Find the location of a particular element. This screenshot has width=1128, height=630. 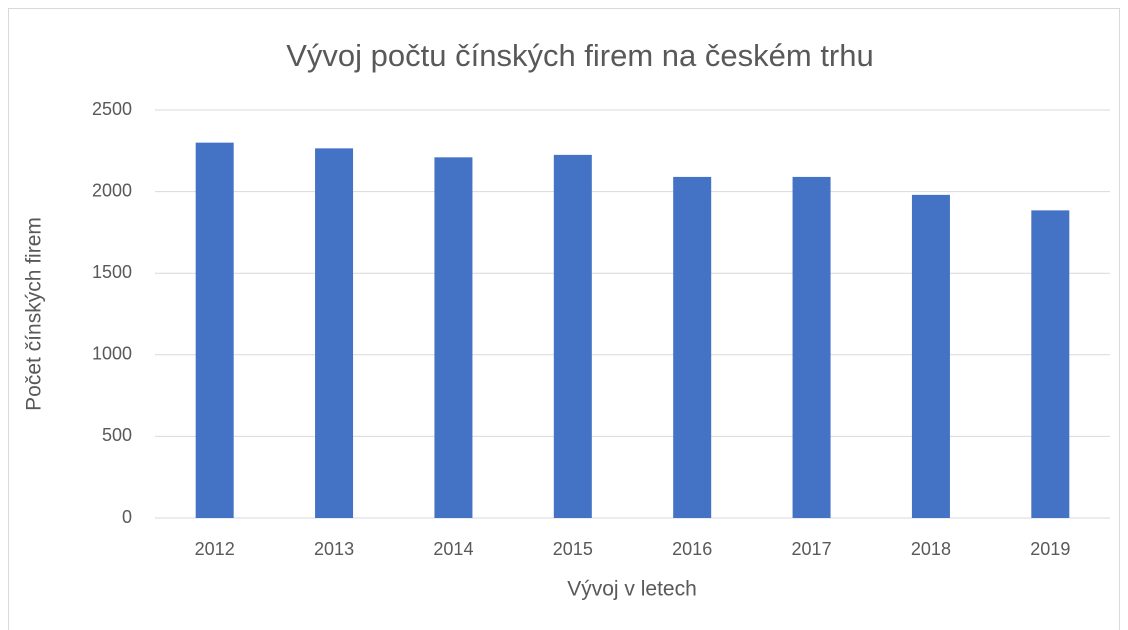

x-tick-label: 2012 is located at coordinates (215, 549).